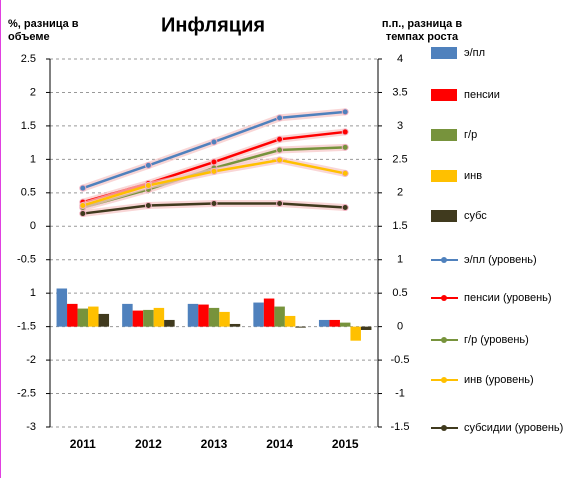  I want to click on legend-label: пенсии (уровень), so click(508, 297).